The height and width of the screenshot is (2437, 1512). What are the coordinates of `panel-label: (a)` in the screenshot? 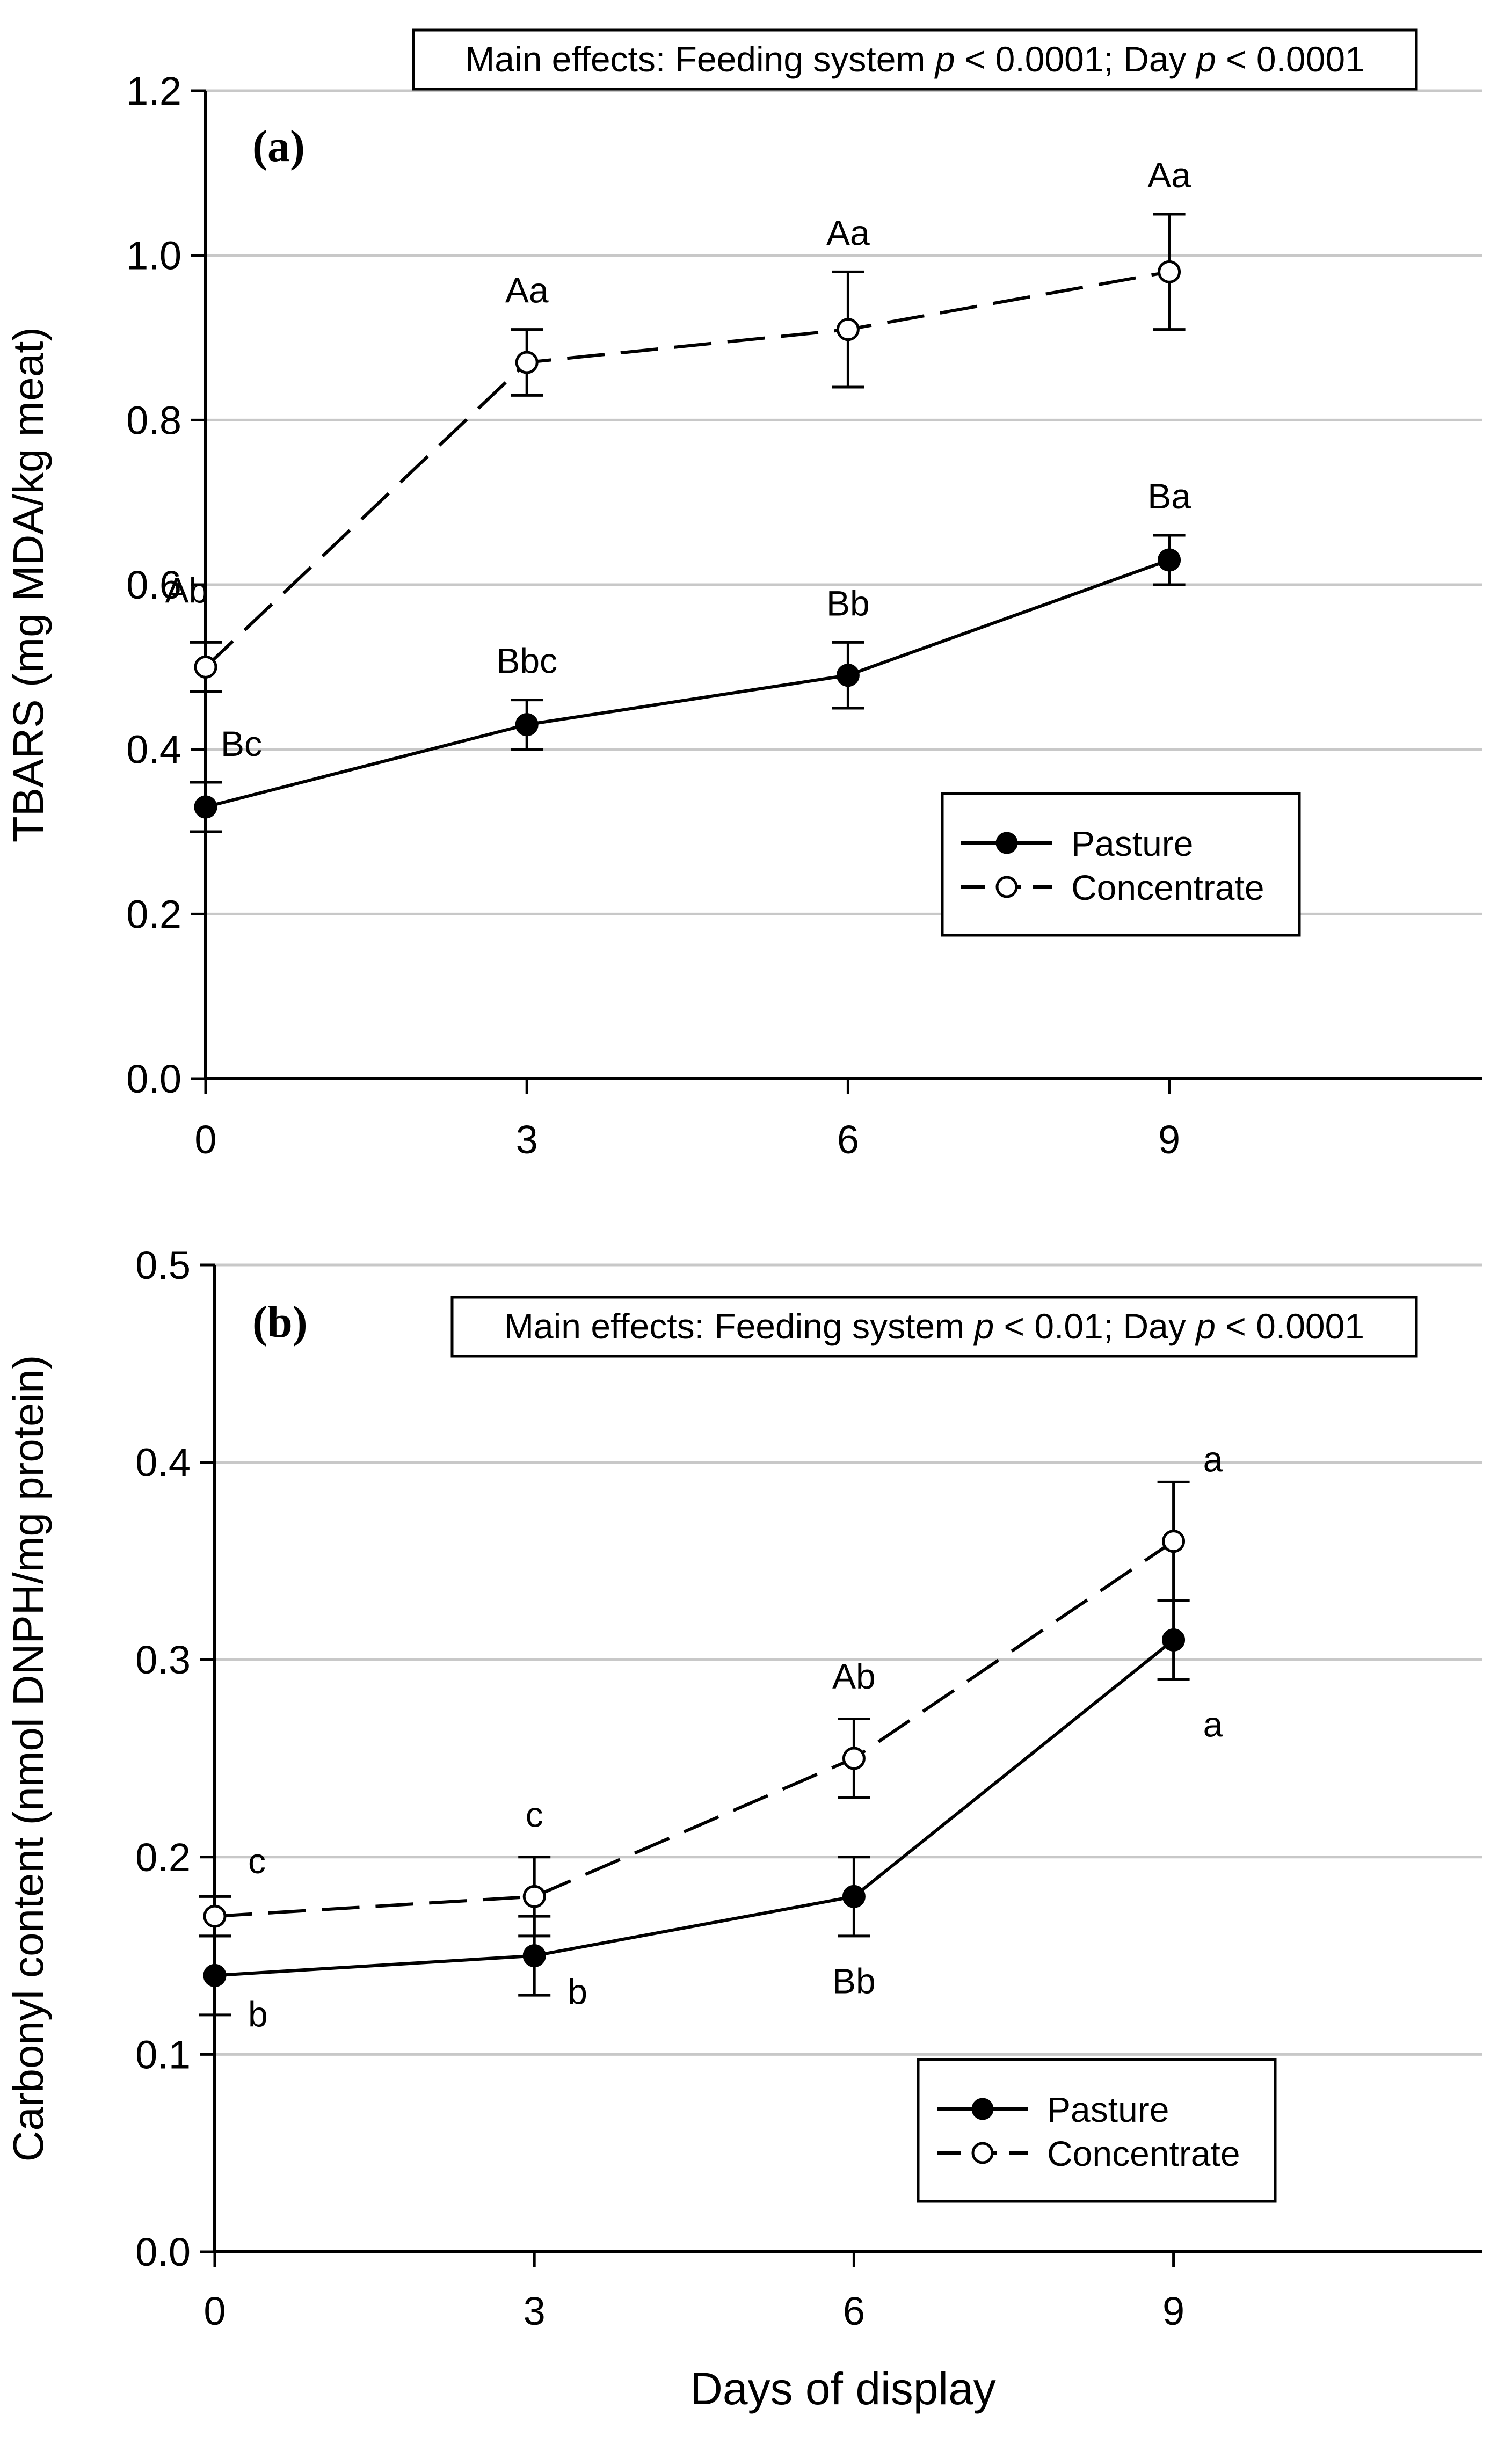 It's located at (278, 146).